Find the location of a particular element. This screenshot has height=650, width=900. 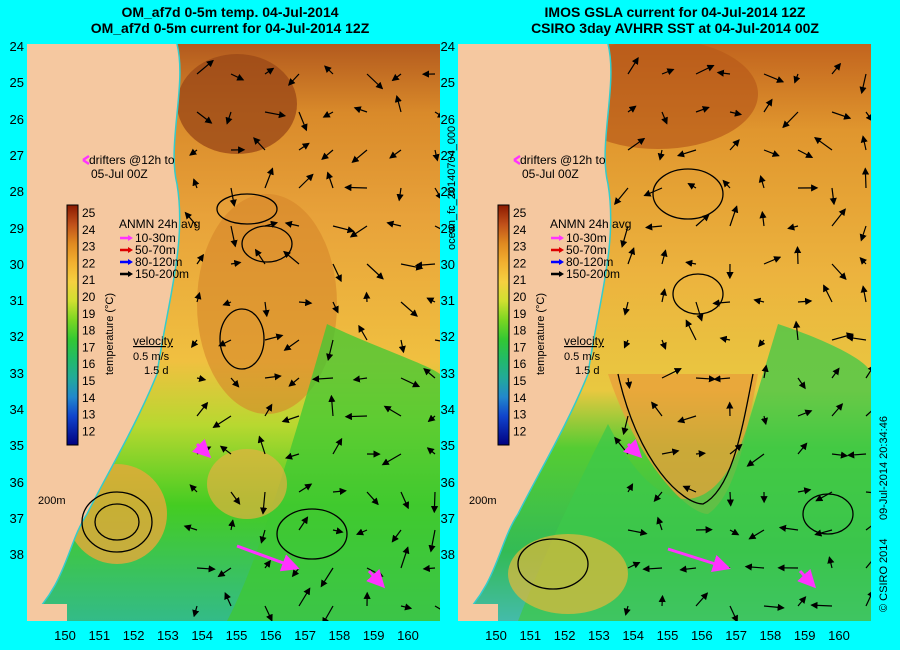

lat-label: 24 is located at coordinates (447, 46).